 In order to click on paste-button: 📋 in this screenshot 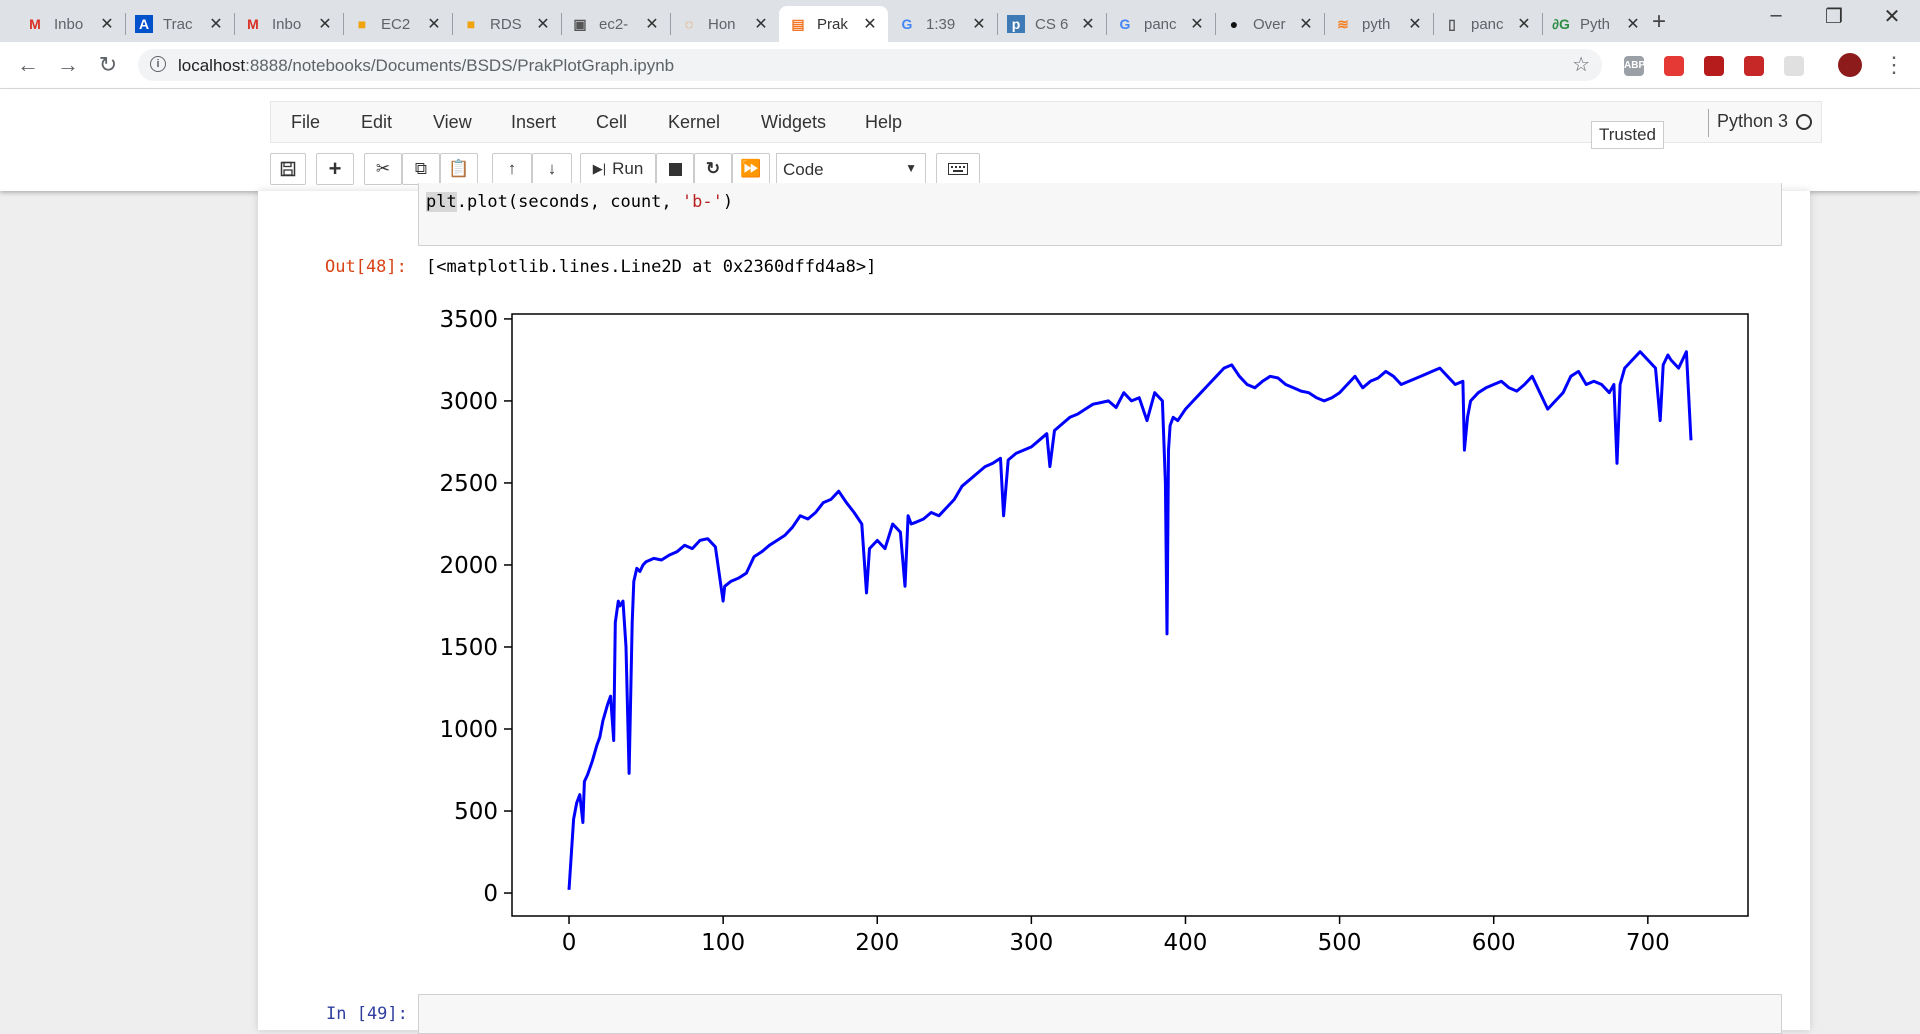, I will do `click(459, 169)`.